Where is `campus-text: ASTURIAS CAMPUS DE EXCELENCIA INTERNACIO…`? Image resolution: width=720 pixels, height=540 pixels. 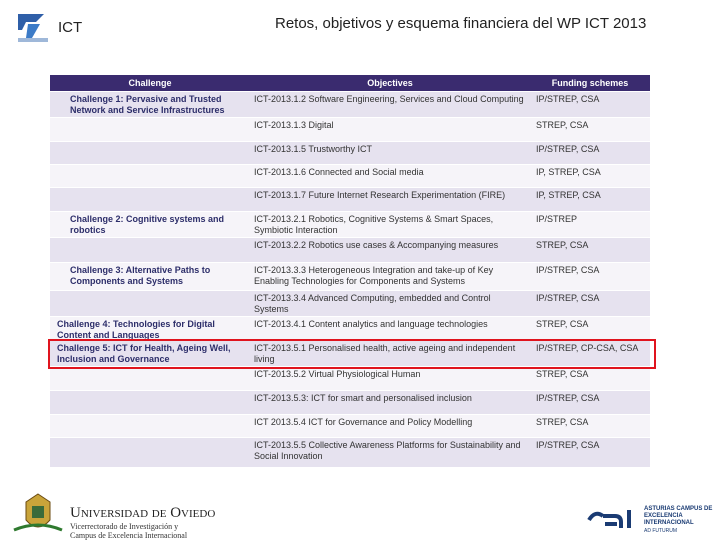 campus-text: ASTURIAS CAMPUS DE EXCELENCIA INTERNACIO… is located at coordinates (678, 516).